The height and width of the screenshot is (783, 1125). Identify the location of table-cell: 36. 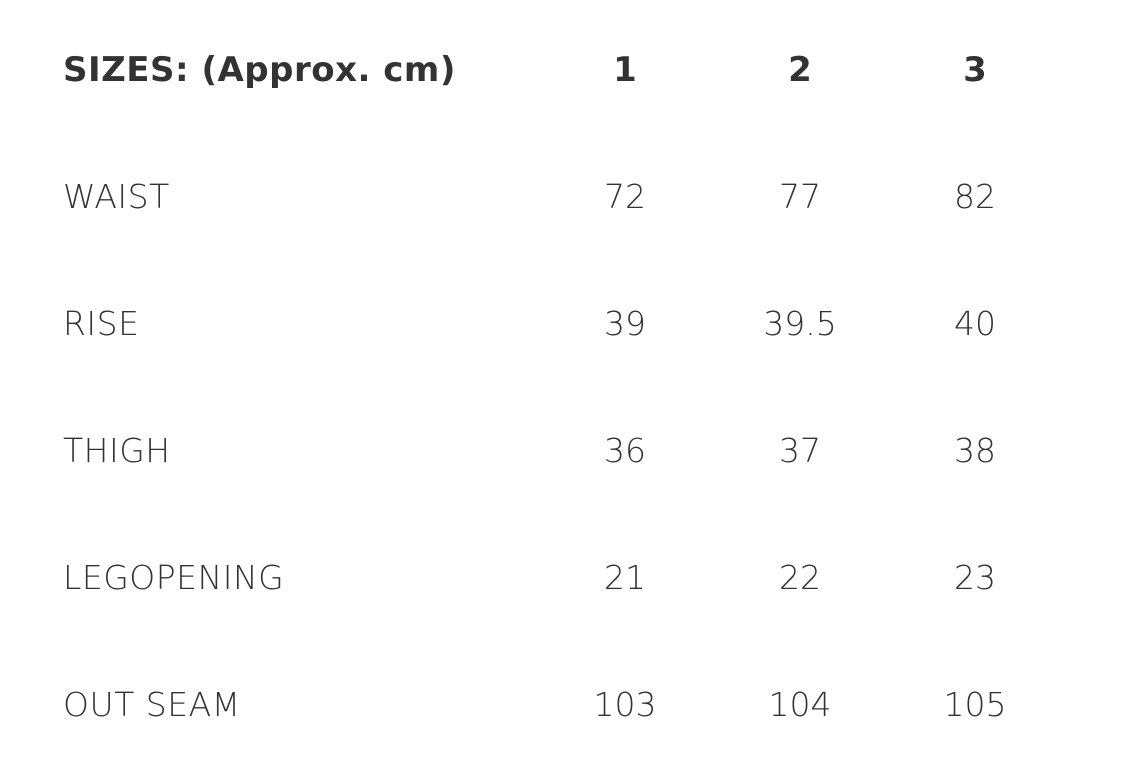
(625, 450).